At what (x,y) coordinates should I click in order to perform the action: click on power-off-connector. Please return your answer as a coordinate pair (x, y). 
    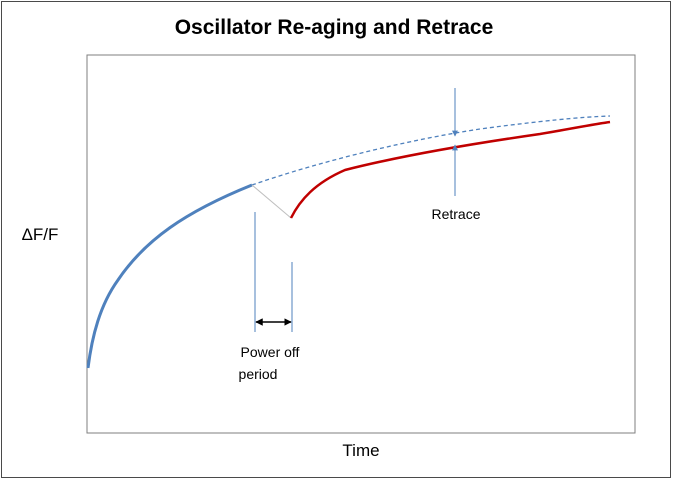
    Looking at the image, I should click on (271, 201).